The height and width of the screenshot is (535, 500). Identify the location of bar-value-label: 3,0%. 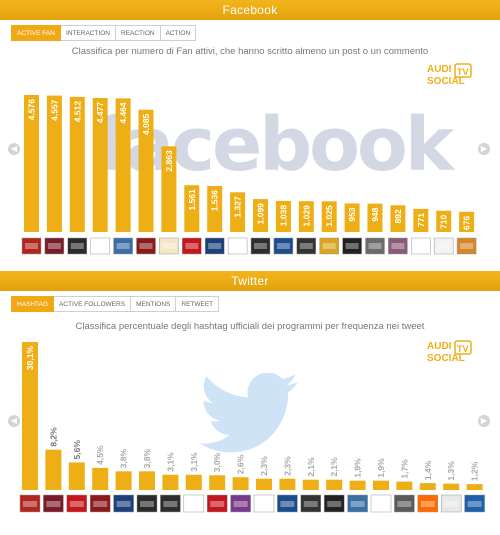
(217, 462).